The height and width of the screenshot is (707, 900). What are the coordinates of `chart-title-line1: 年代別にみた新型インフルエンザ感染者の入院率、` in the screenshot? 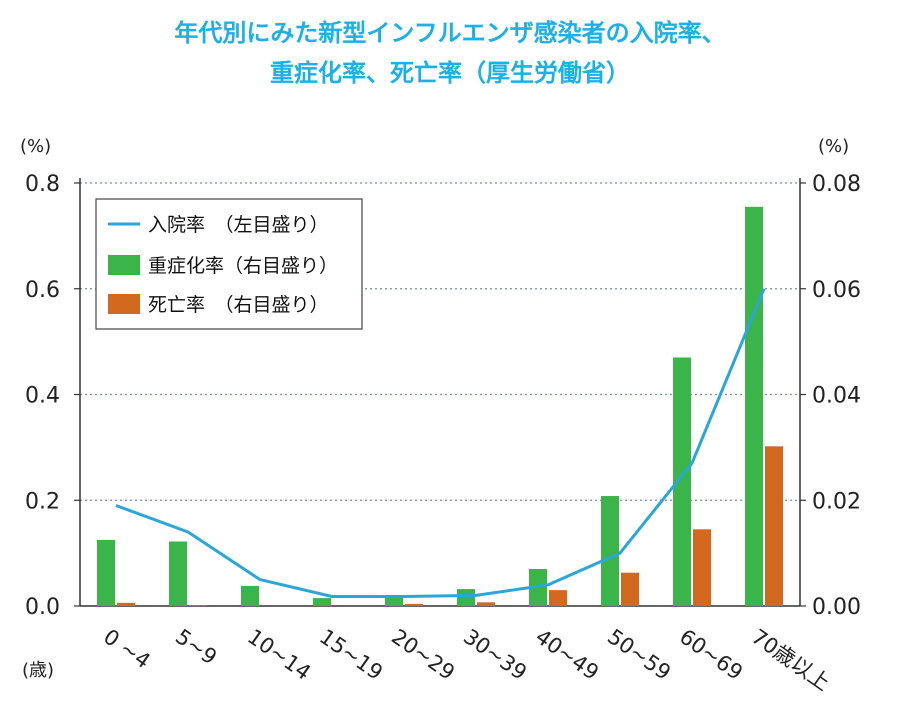 It's located at (450, 33).